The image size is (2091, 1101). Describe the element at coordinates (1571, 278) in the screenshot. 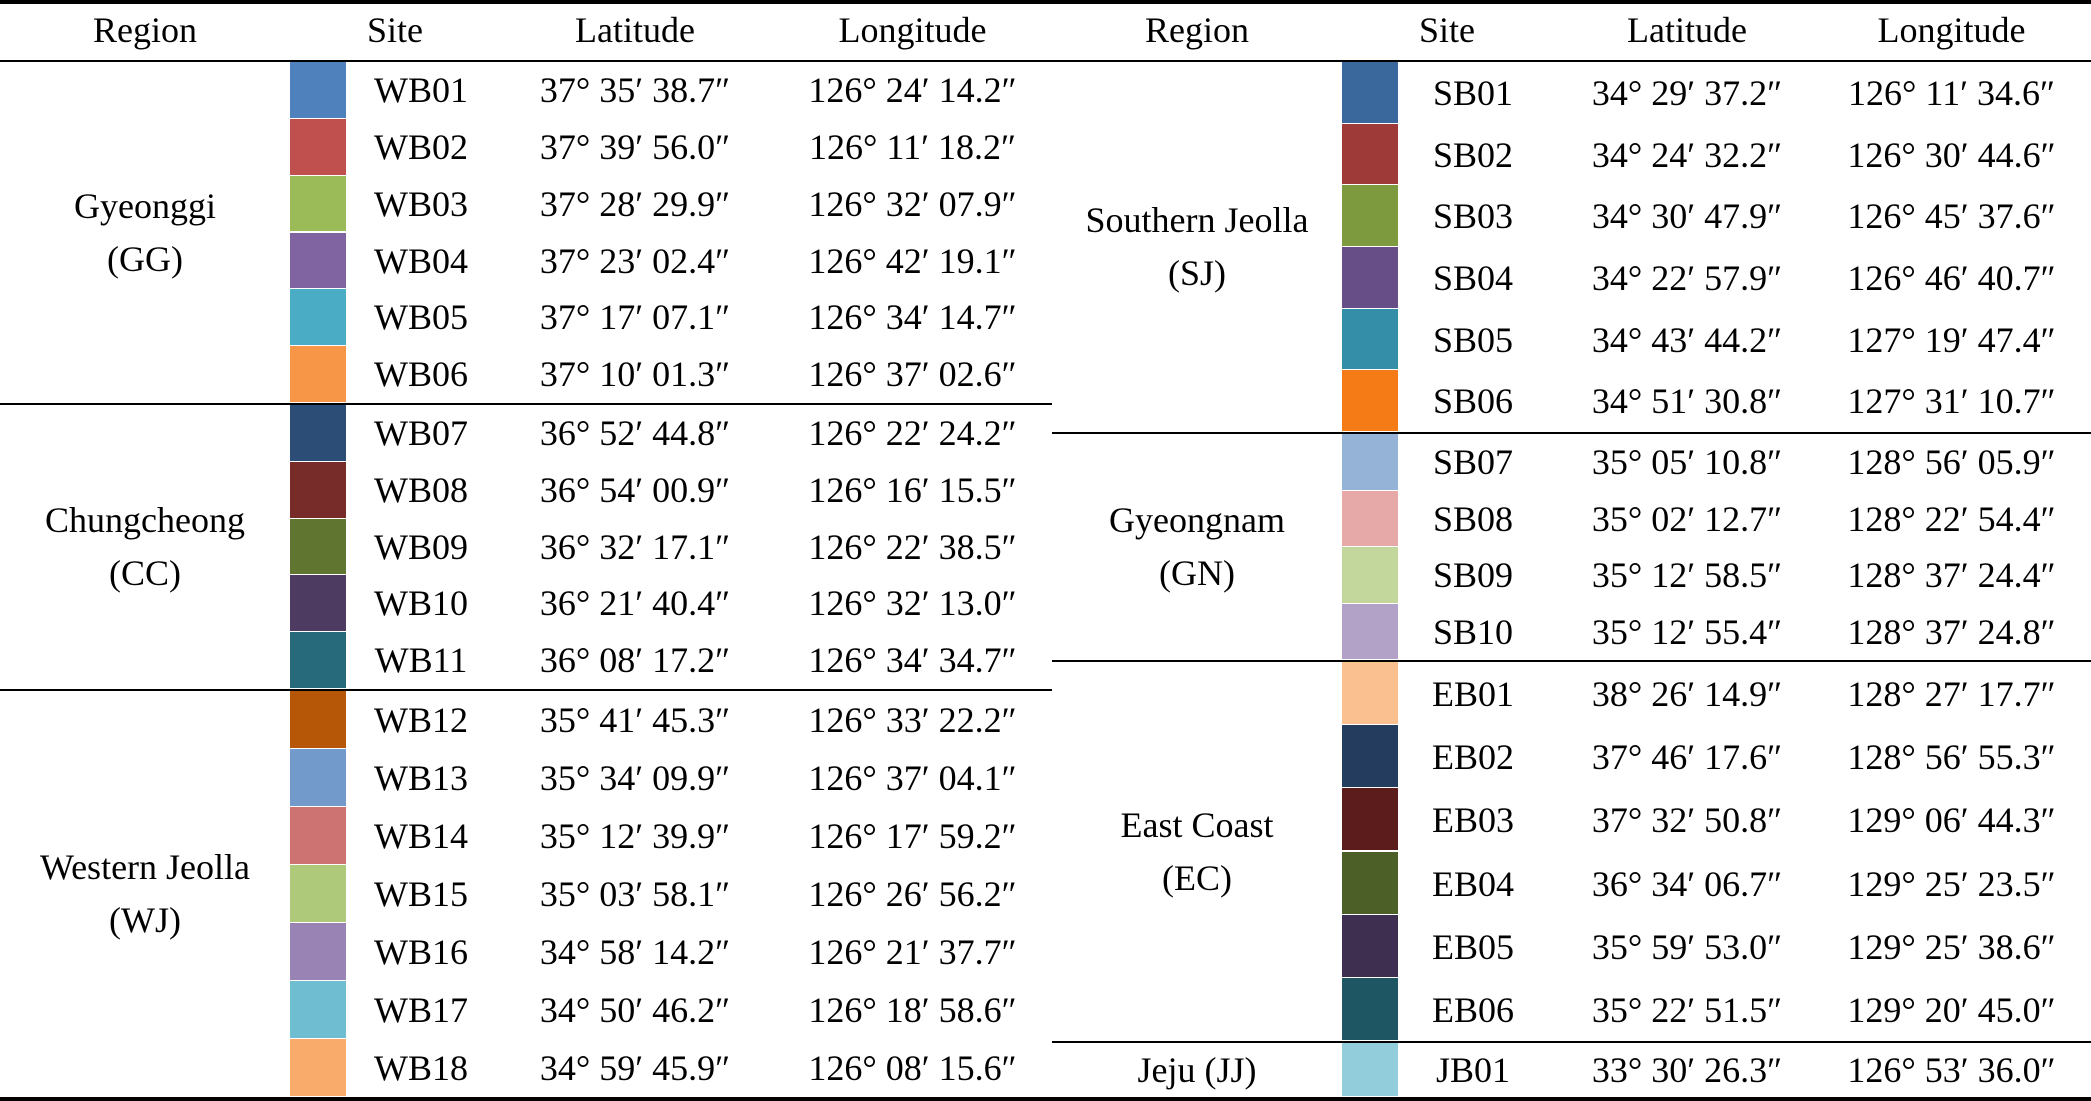

I see `table-row: SB04 34° 22′ 57.9″ 126° 46′ 40.7″` at that location.